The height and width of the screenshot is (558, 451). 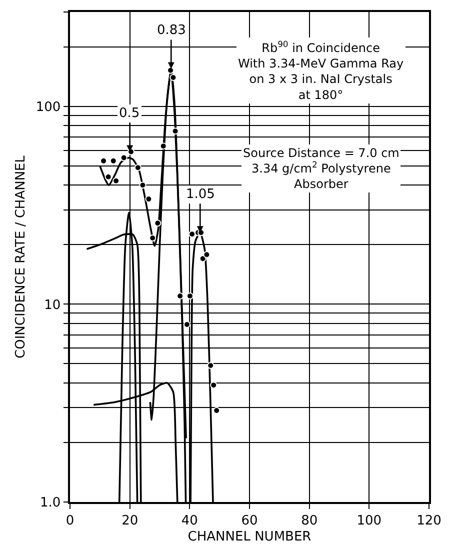 I want to click on annotation: 1.05, so click(x=200, y=194).